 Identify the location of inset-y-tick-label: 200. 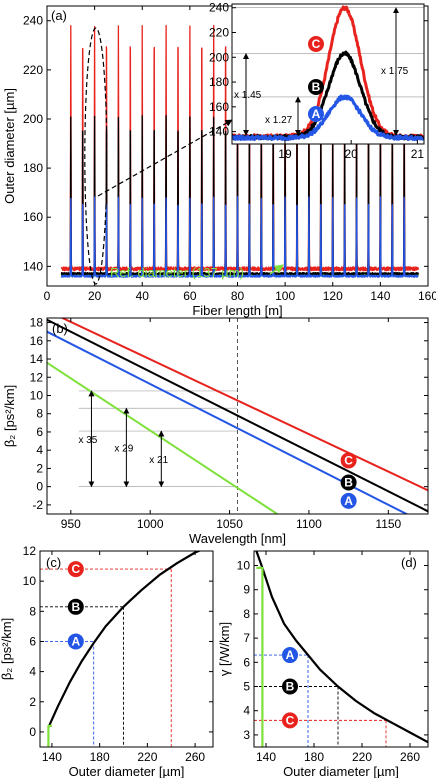
(219, 57).